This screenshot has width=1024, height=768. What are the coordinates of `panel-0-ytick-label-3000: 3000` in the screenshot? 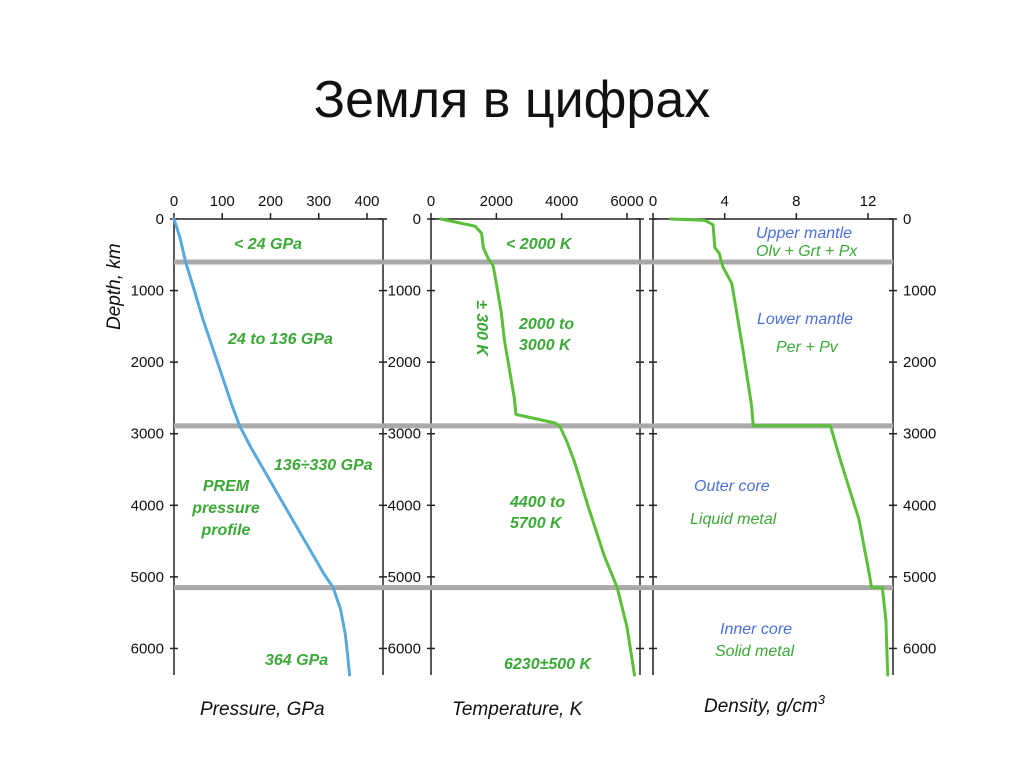 It's located at (147, 434).